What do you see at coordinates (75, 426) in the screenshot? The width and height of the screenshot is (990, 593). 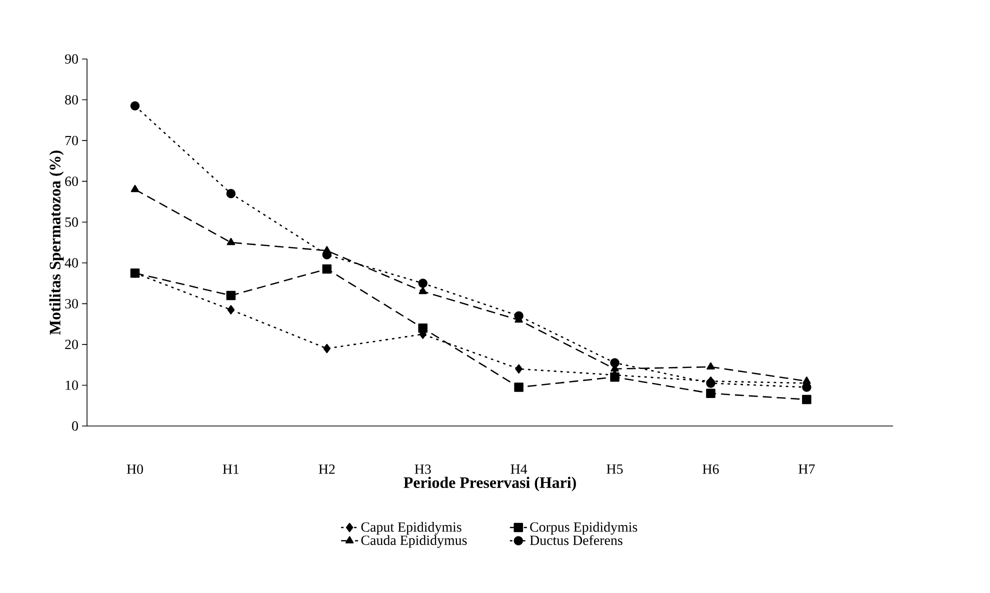 I see `y-tick-label: 0` at bounding box center [75, 426].